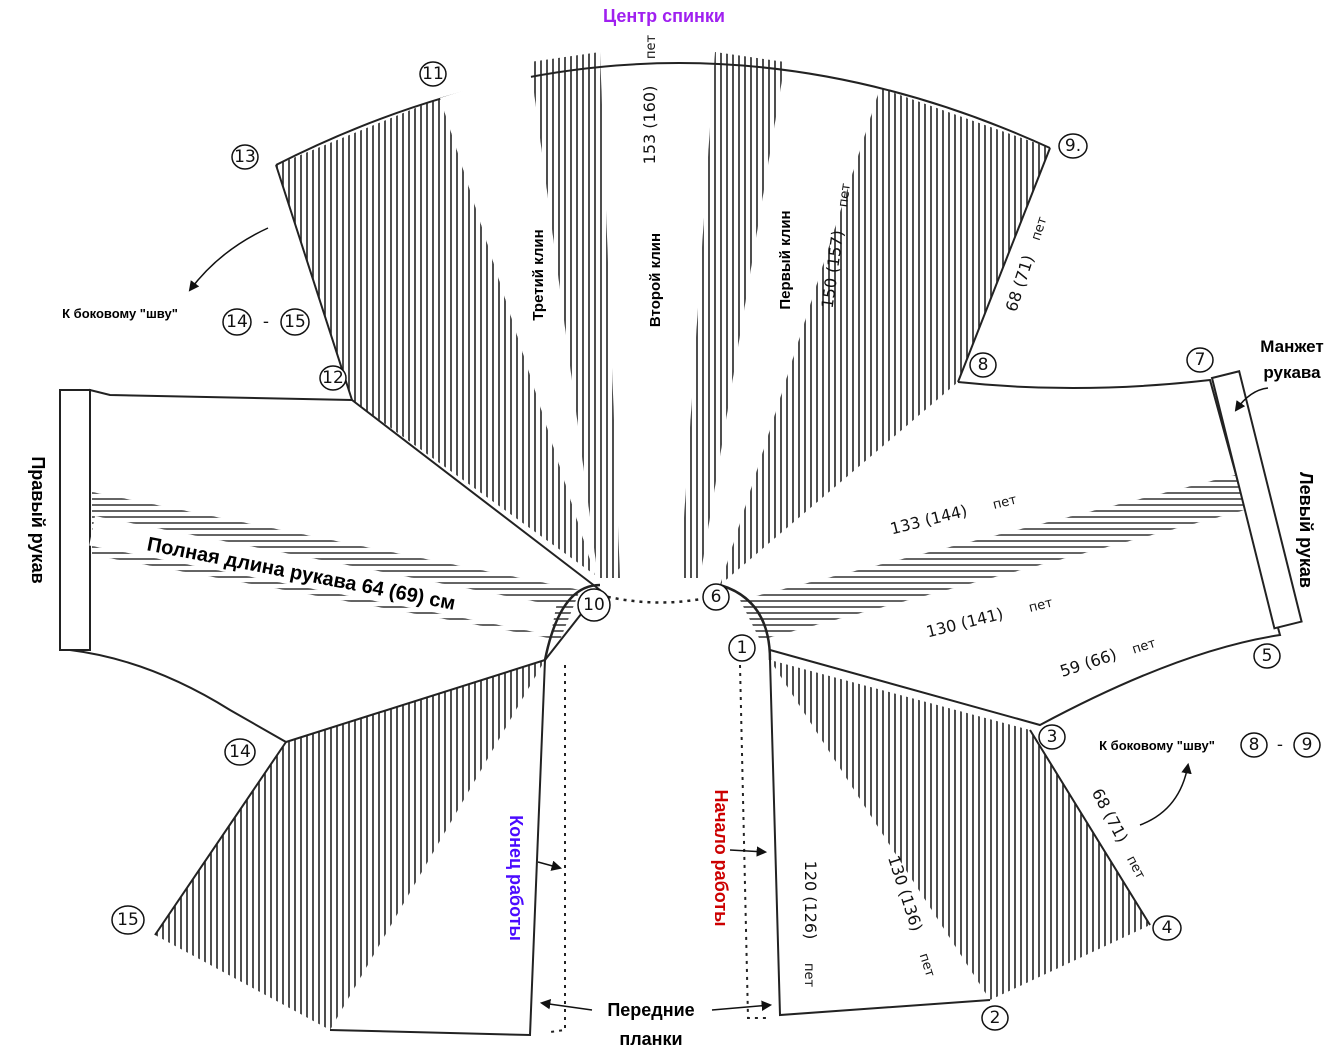 This screenshot has height=1053, width=1339. What do you see at coordinates (1165, 794) in the screenshot?
I see `side-seam-right-arrow` at bounding box center [1165, 794].